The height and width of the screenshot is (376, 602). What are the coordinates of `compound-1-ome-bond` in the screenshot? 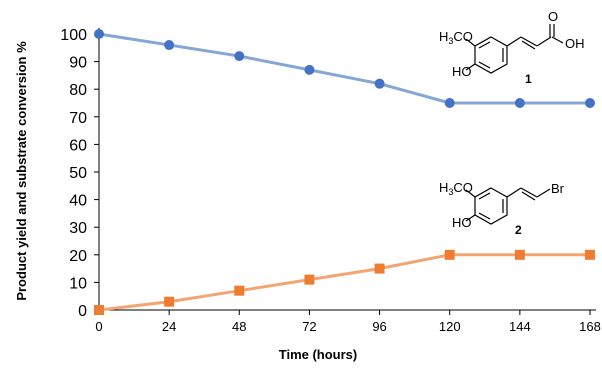 It's located at (470, 42).